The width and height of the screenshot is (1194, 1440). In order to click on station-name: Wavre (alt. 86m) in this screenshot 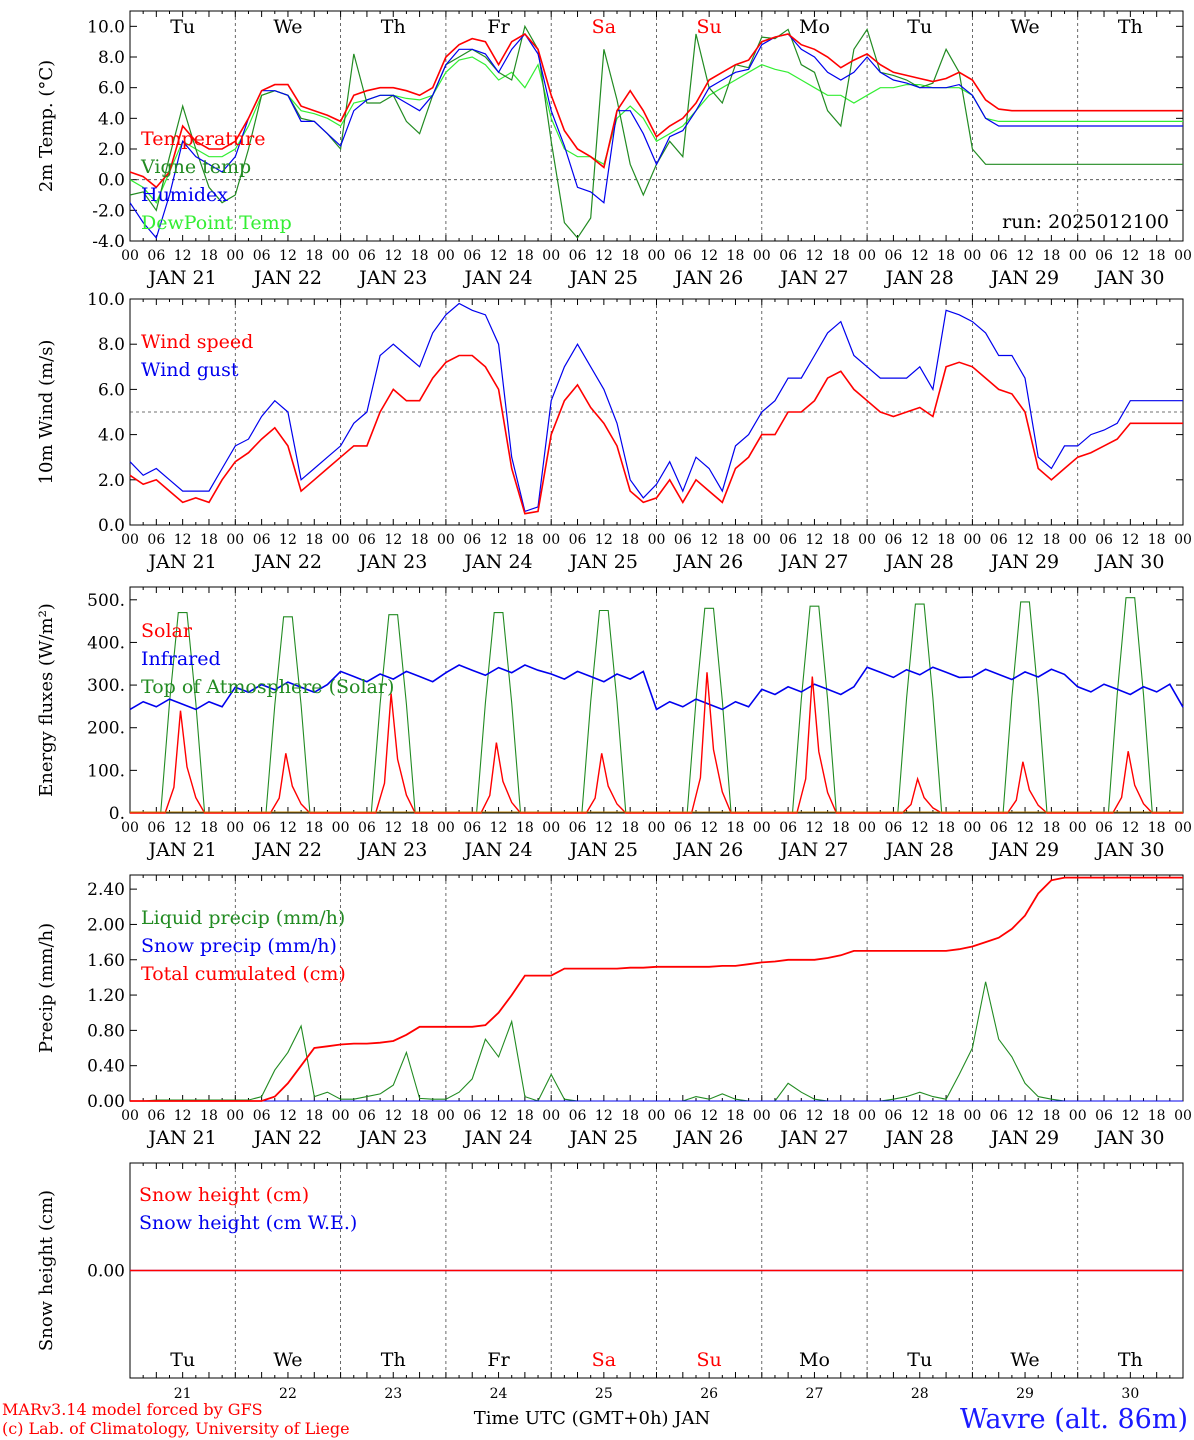, I will do `click(1074, 1419)`.